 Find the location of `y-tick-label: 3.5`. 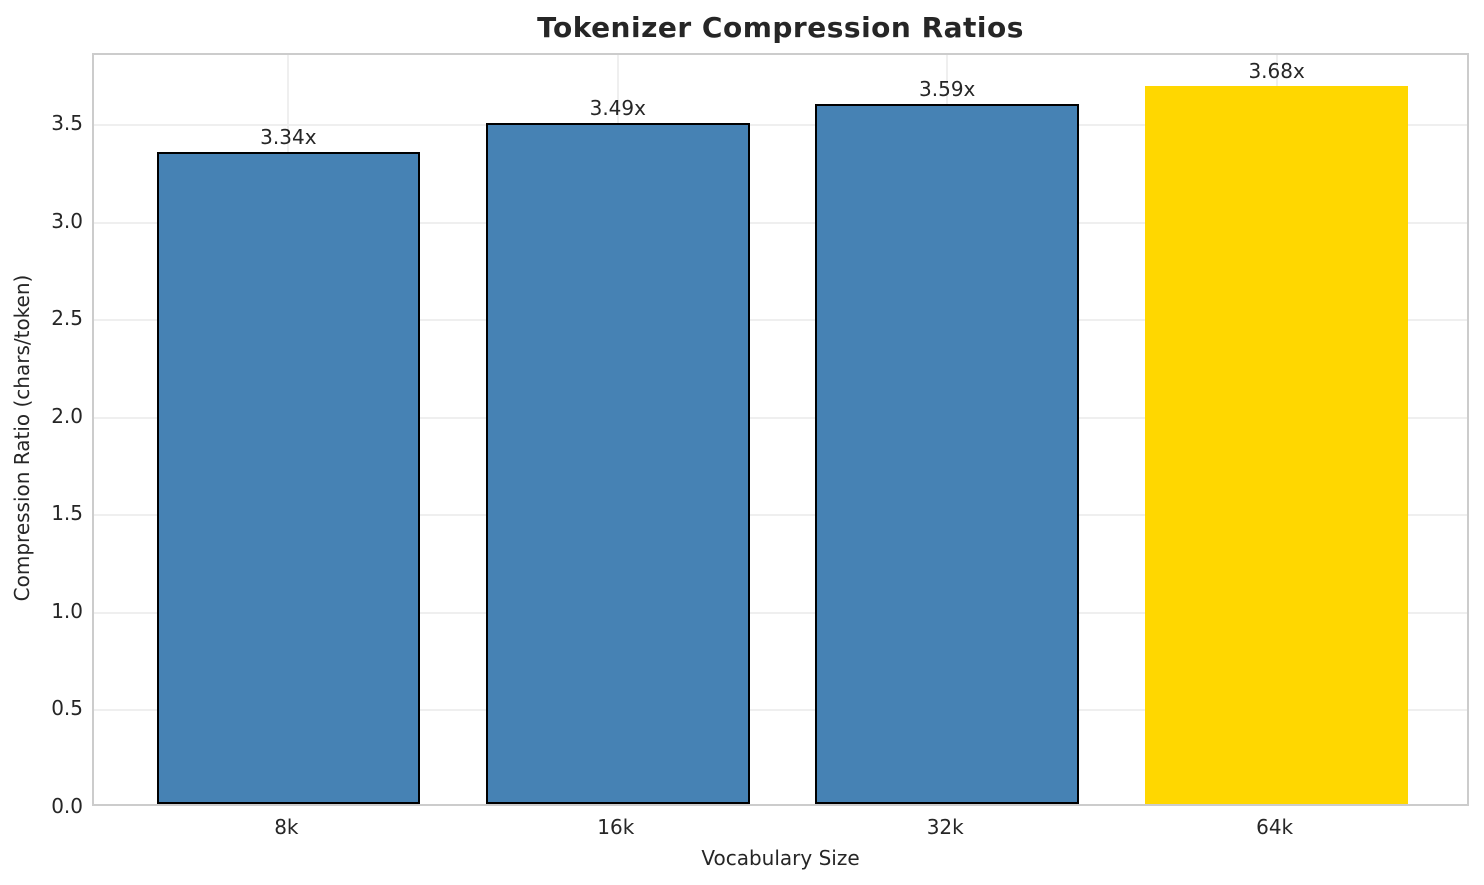

y-tick-label: 3.5 is located at coordinates (67, 123).